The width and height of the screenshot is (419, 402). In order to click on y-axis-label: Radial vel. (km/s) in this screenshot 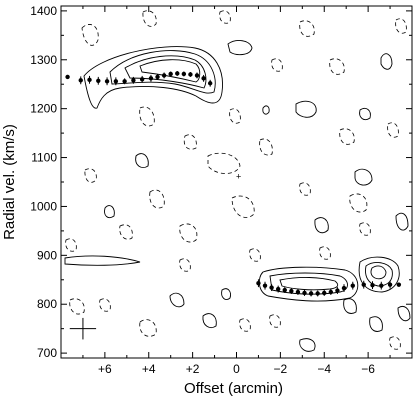, I will do `click(9, 182)`.